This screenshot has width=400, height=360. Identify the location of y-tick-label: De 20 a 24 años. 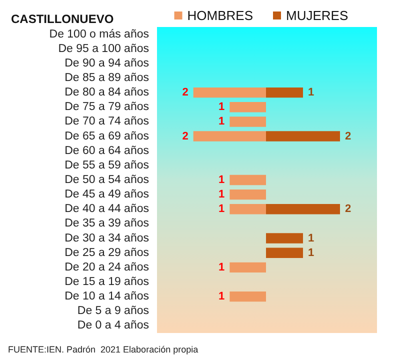
(107, 267).